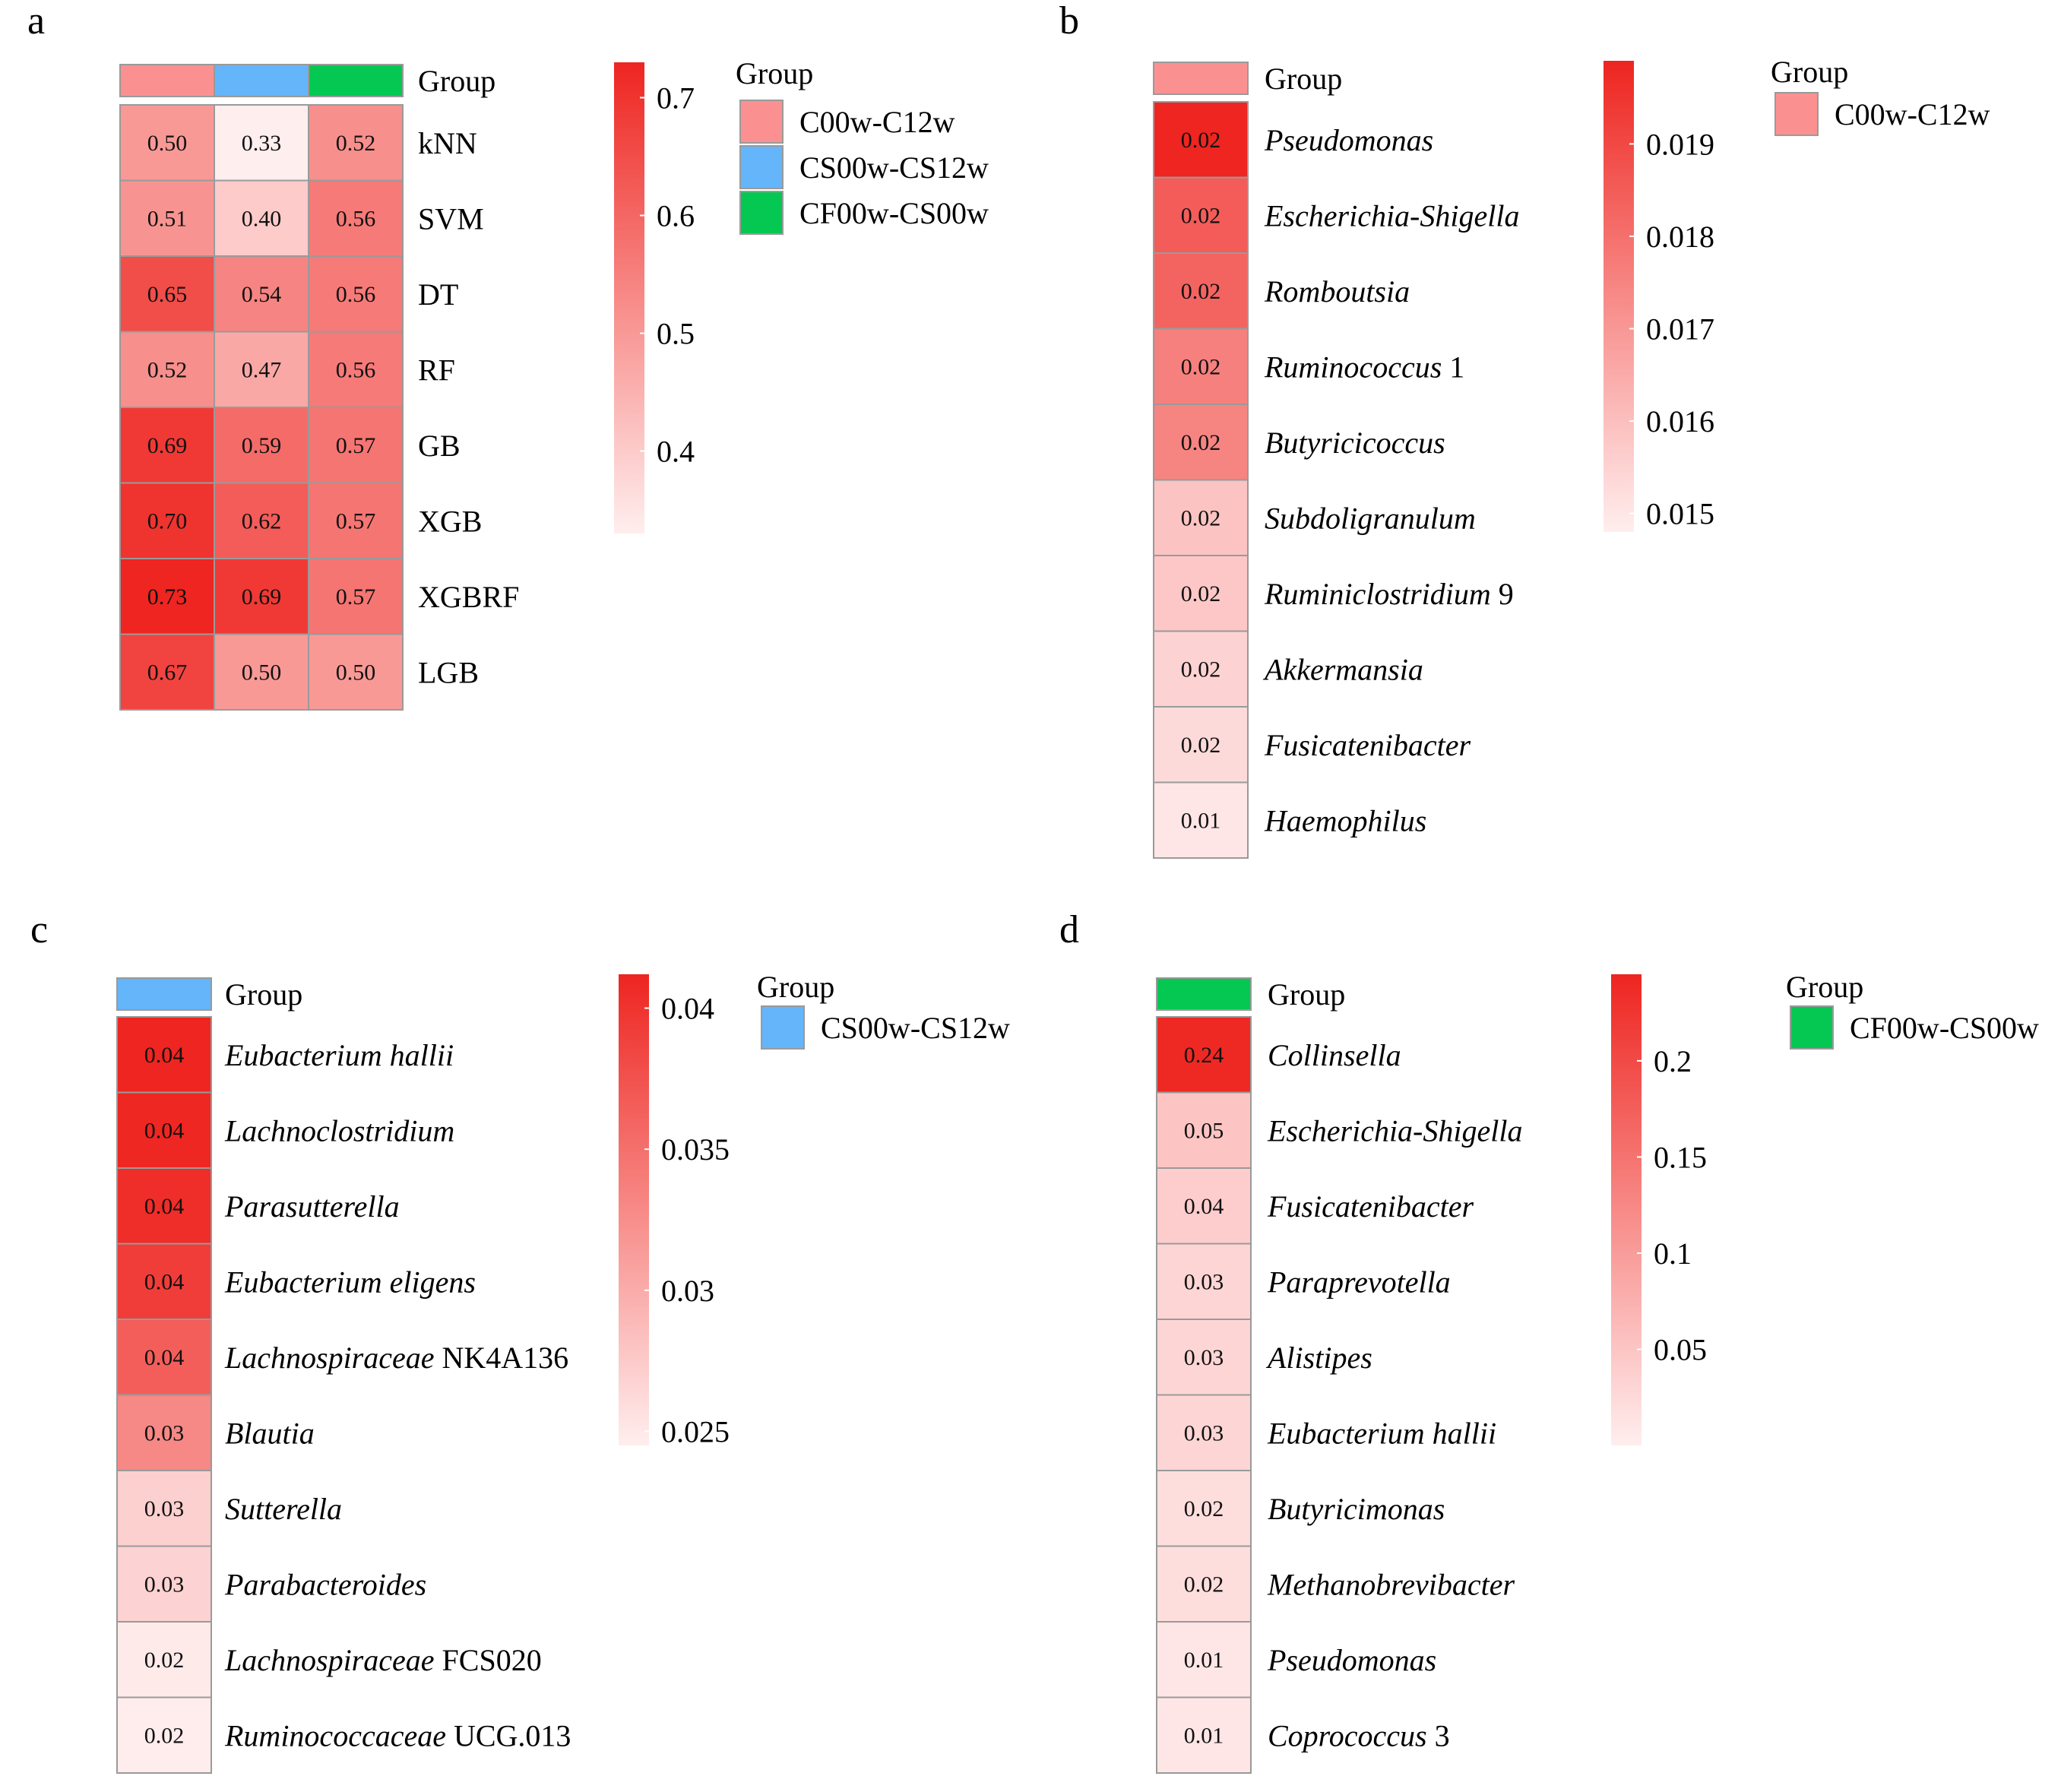  What do you see at coordinates (696, 1149) in the screenshot?
I see `colorbar-tick-label: 0.035` at bounding box center [696, 1149].